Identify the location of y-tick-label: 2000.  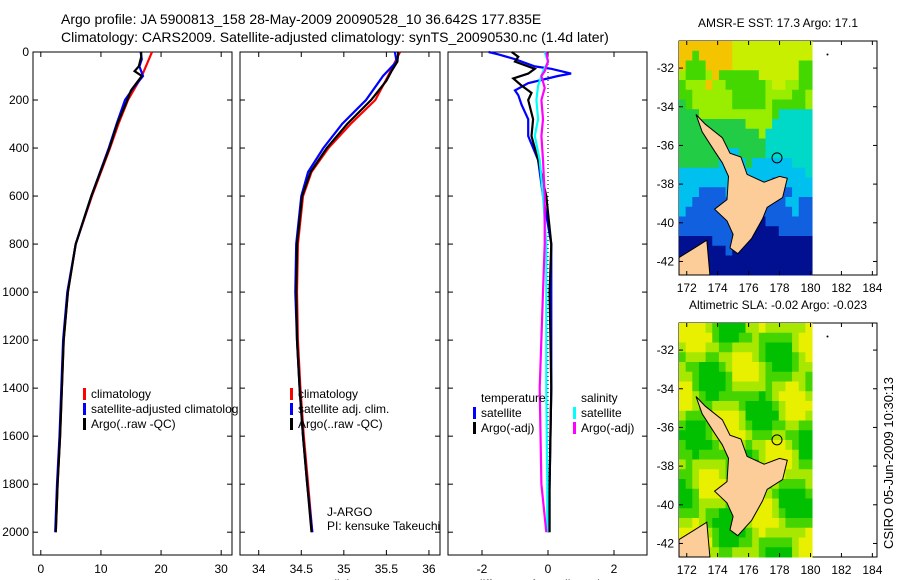
(15, 532).